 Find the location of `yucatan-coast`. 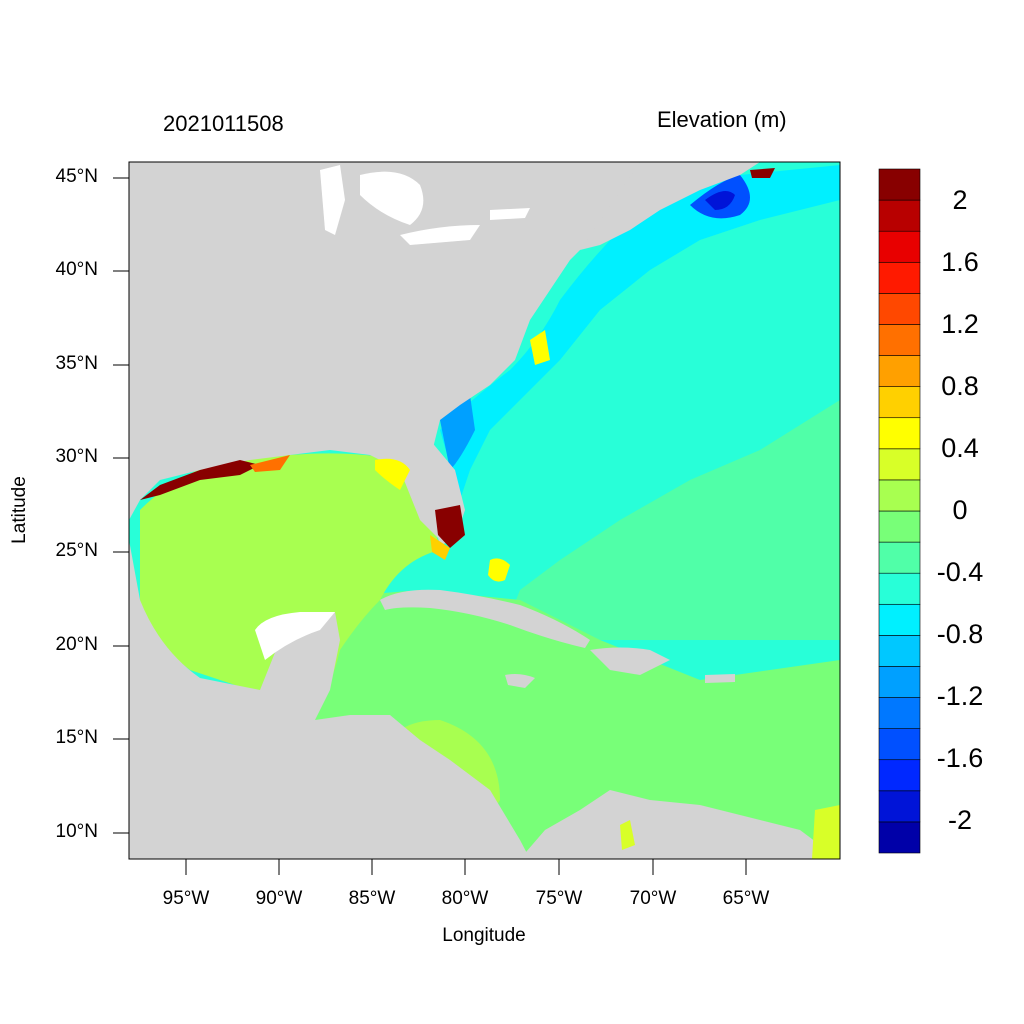

yucatan-coast is located at coordinates (295, 636).